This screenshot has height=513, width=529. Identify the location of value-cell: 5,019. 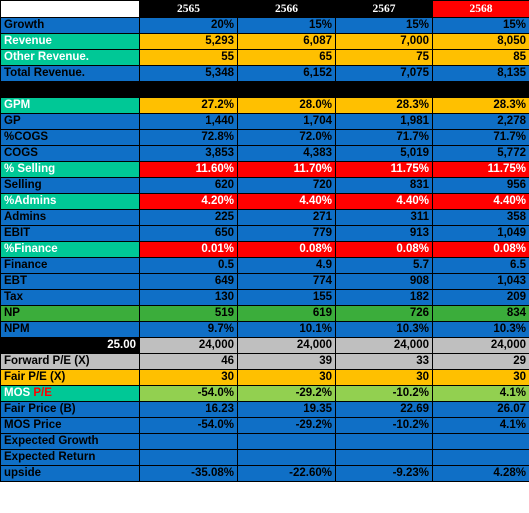
(384, 153).